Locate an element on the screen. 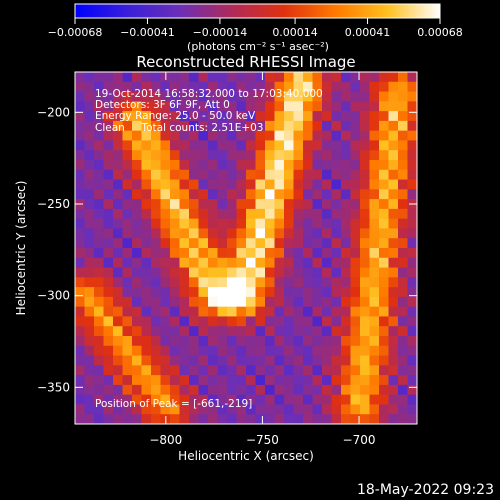 The height and width of the screenshot is (500, 500). x-tick-label: −750 is located at coordinates (262, 440).